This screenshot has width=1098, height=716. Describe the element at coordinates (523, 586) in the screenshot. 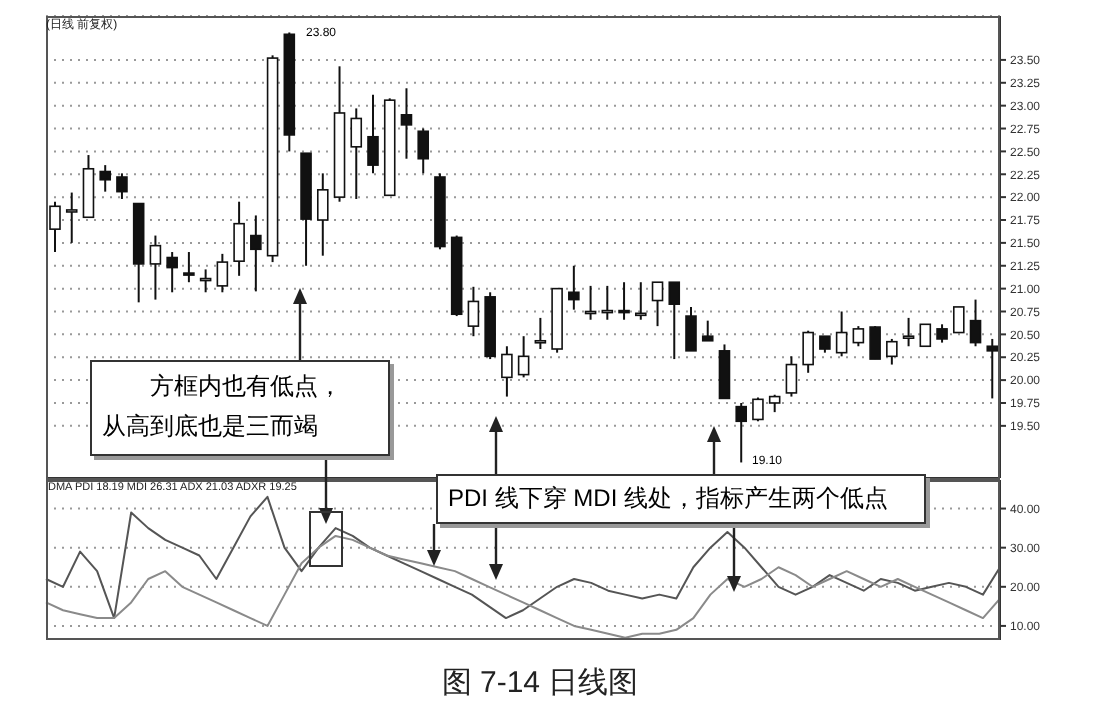

I see `line-series` at that location.